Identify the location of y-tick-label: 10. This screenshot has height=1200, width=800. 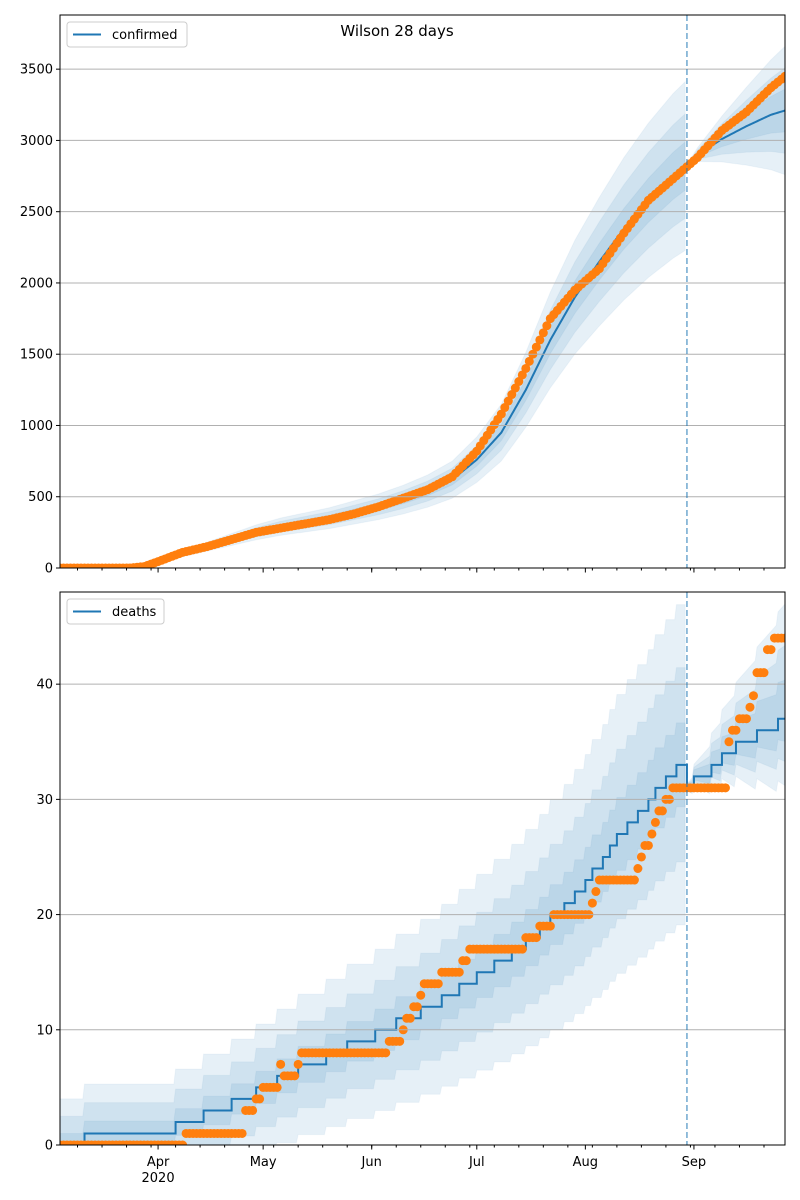
(44, 1030).